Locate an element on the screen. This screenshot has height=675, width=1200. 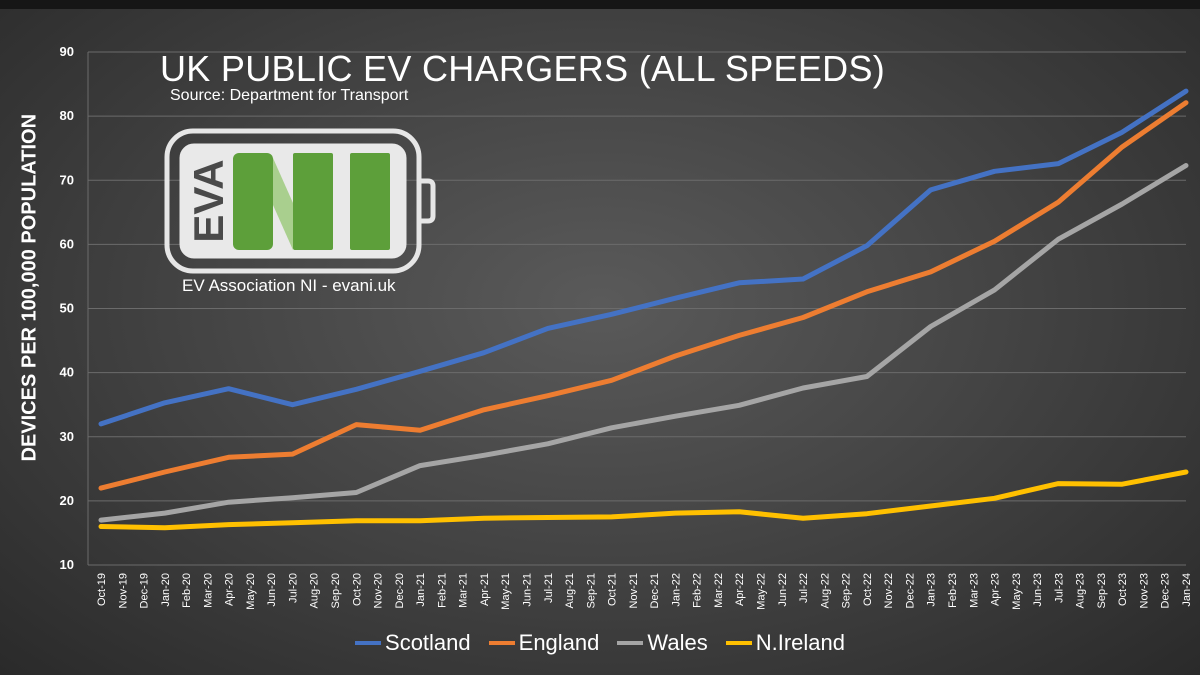
y-tick-label: 10 is located at coordinates (67, 564).